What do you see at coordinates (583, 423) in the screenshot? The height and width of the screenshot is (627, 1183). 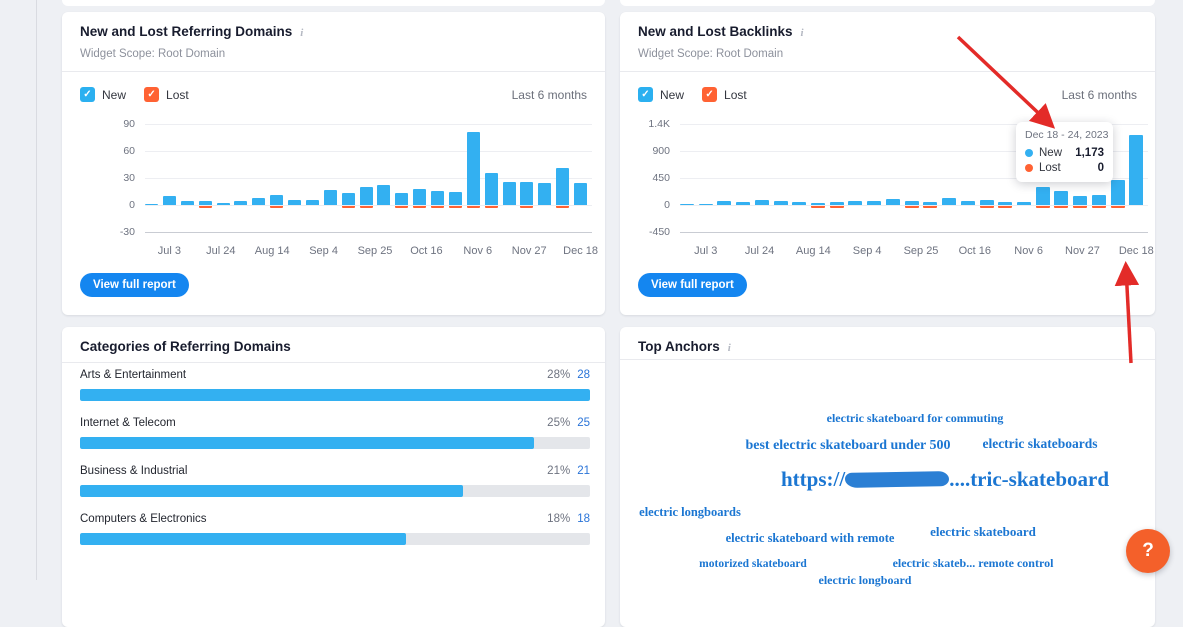 I see `category-count-link: 25` at bounding box center [583, 423].